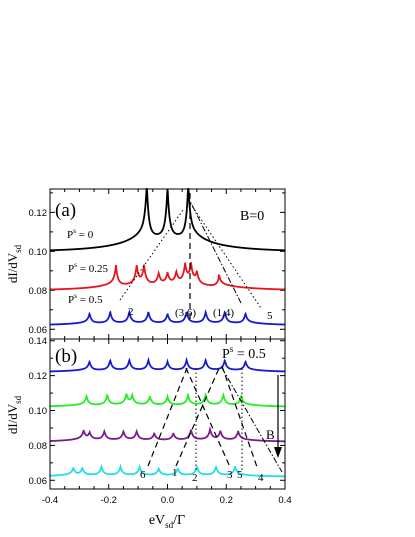 The image size is (415, 537). Describe the element at coordinates (175, 473) in the screenshot. I see `peak-label: 1` at that location.